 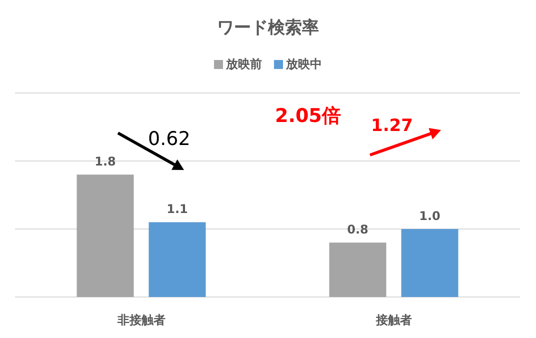 I want to click on x-tick-label: 非接触者, so click(x=141, y=320).